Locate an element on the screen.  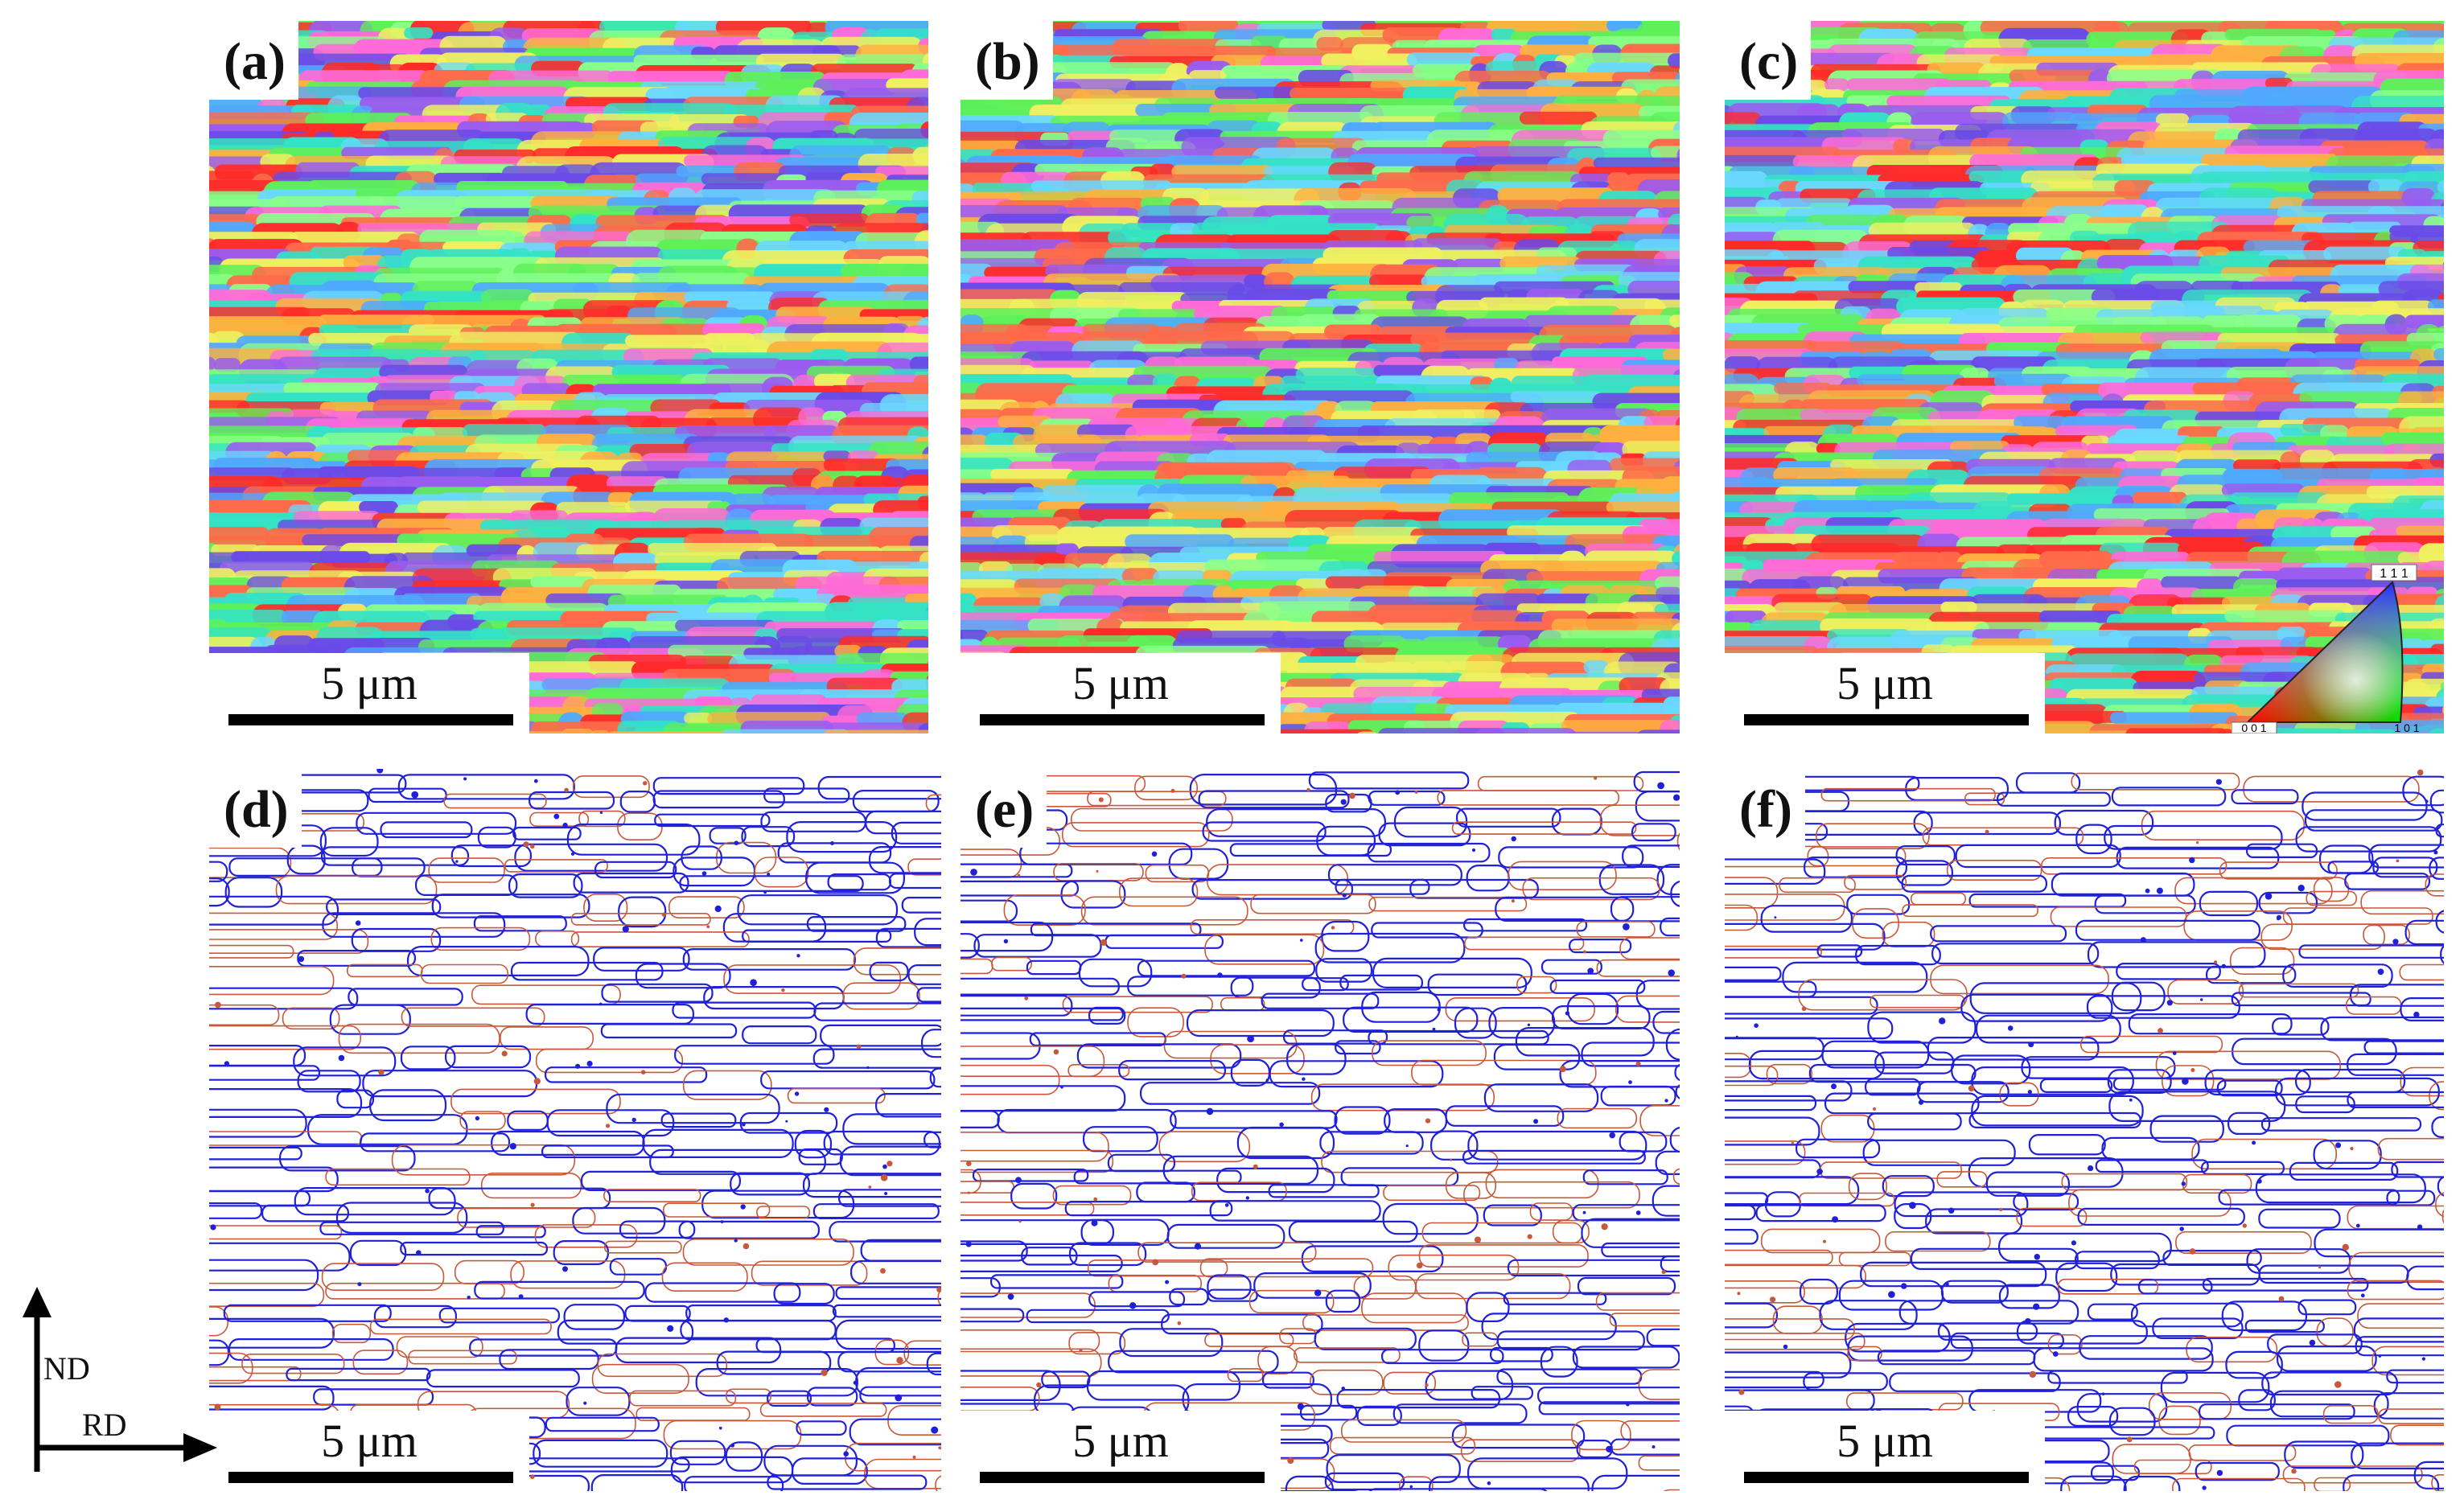
ipf-label-101: 1 0 1 is located at coordinates (2406, 727).